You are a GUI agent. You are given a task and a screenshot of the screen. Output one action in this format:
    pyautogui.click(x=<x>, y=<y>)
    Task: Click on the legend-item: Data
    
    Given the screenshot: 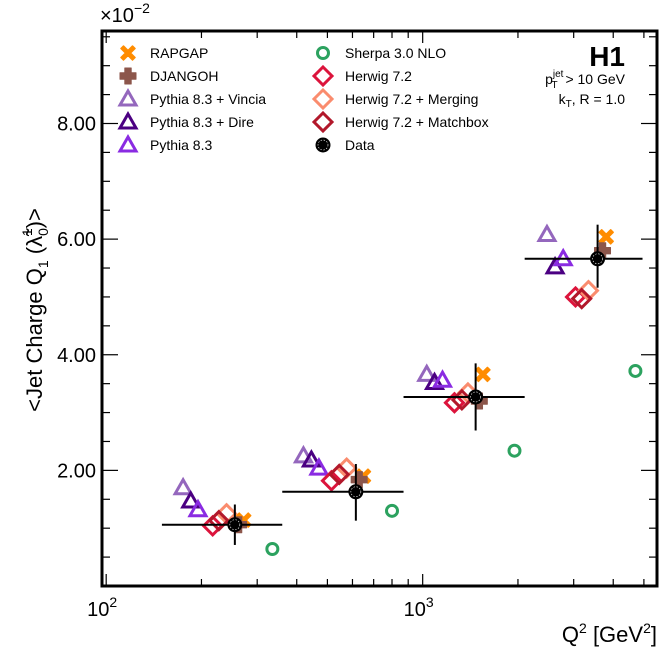 What is the action you would take?
    pyautogui.click(x=345, y=145)
    